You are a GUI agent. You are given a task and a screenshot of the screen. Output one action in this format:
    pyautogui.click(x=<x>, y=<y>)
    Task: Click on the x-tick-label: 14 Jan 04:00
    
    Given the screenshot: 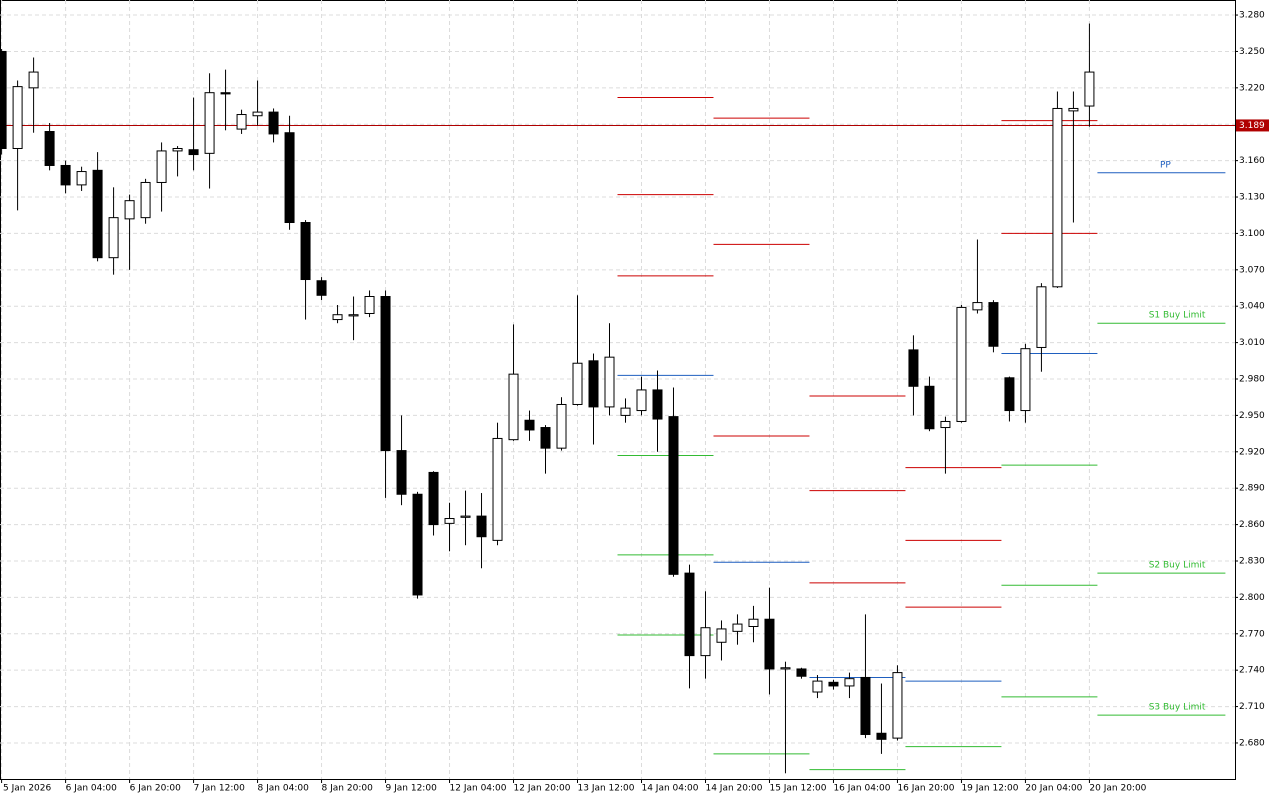 What is the action you would take?
    pyautogui.click(x=669, y=789)
    